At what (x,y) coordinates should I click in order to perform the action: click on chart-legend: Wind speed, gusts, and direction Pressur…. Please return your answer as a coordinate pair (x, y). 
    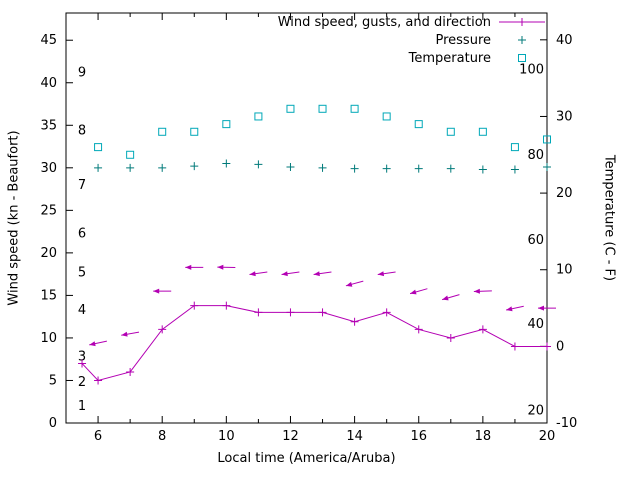
    Looking at the image, I should click on (412, 40).